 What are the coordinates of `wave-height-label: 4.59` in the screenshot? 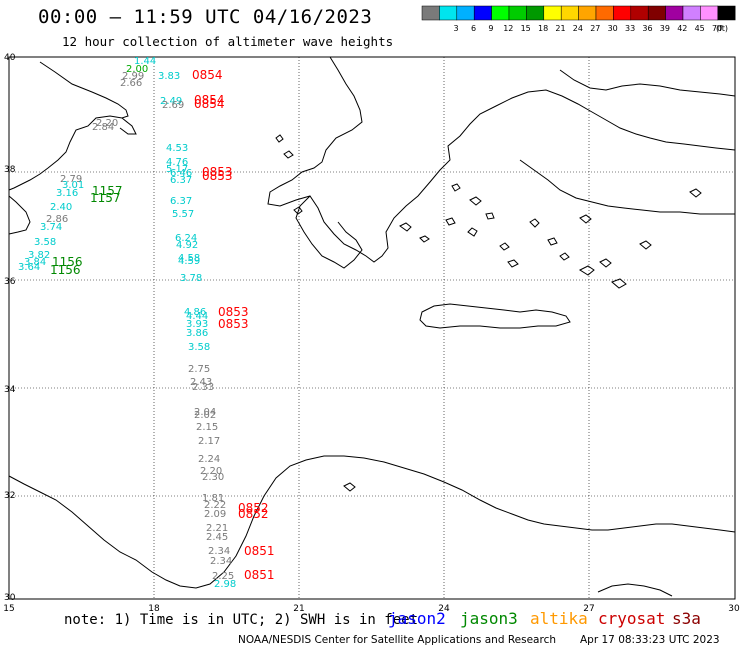 It's located at (189, 261).